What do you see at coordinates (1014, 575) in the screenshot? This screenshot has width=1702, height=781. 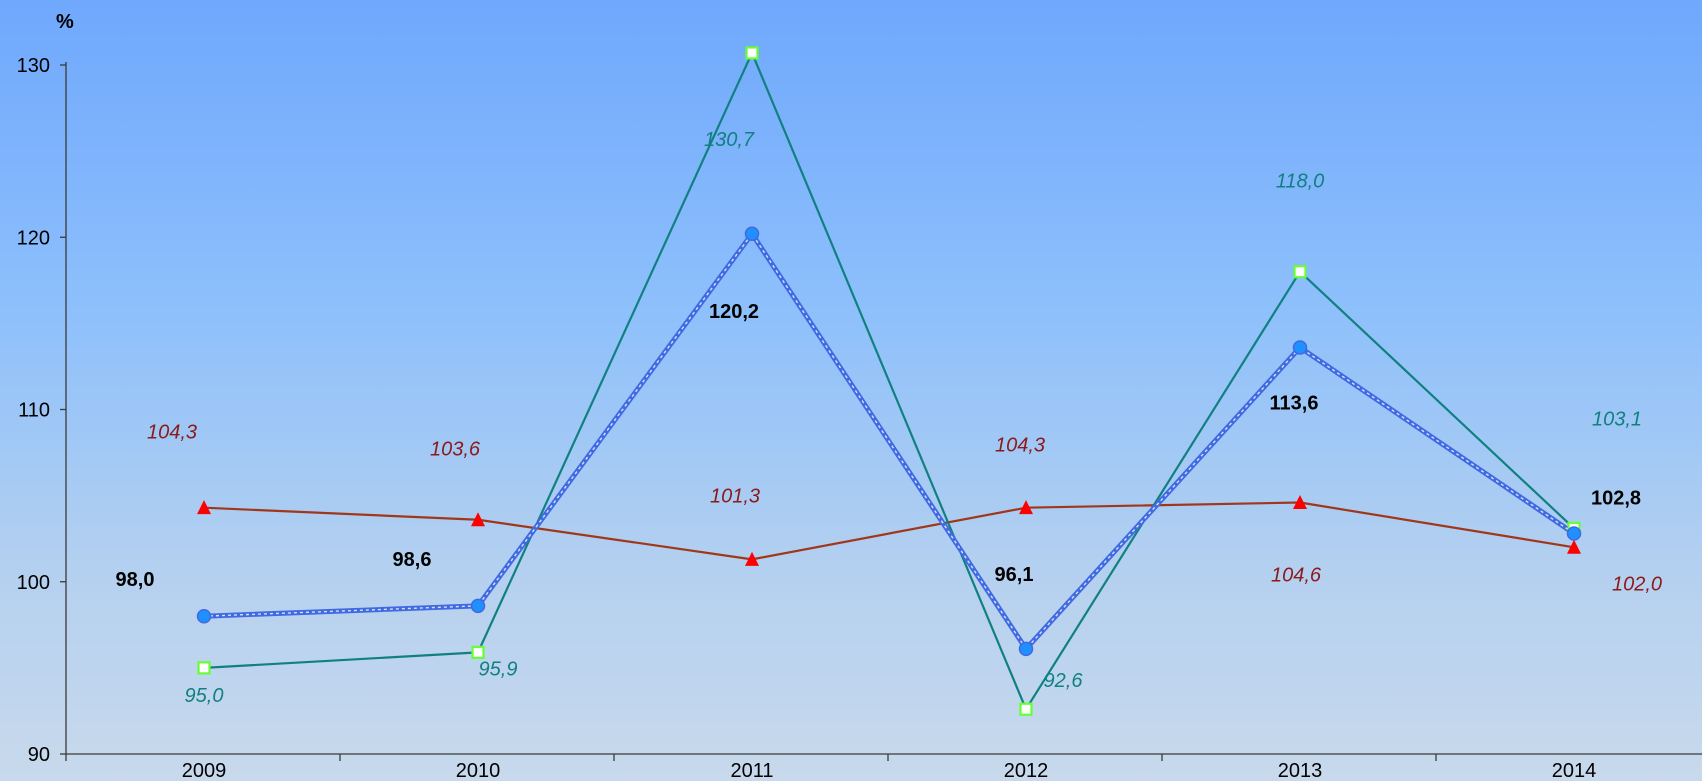 I see `data-label-main: 96,1` at bounding box center [1014, 575].